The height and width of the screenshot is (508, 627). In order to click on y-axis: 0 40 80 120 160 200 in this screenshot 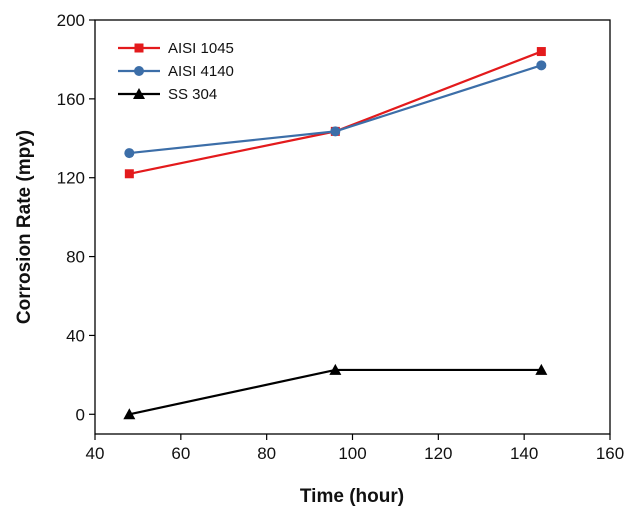, I will do `click(76, 217)`.